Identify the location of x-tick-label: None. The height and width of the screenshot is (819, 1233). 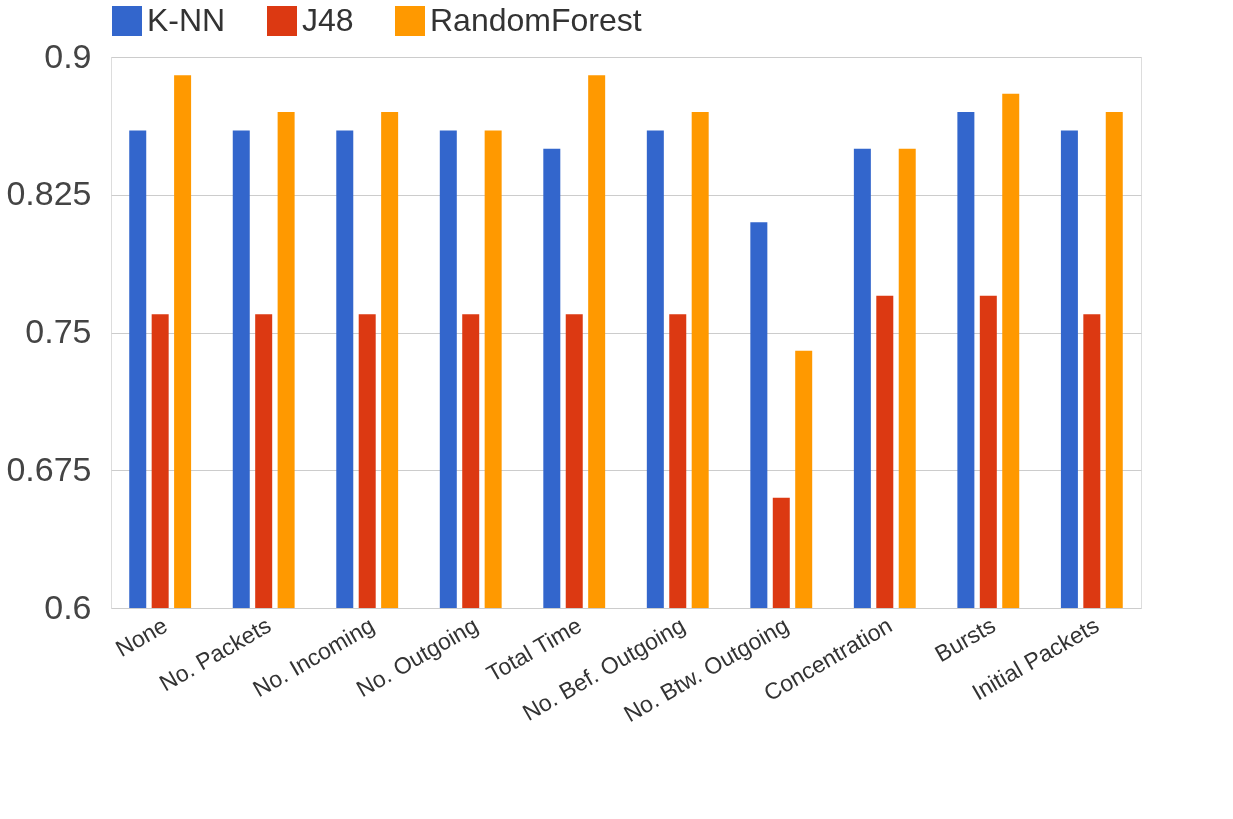
(141, 636).